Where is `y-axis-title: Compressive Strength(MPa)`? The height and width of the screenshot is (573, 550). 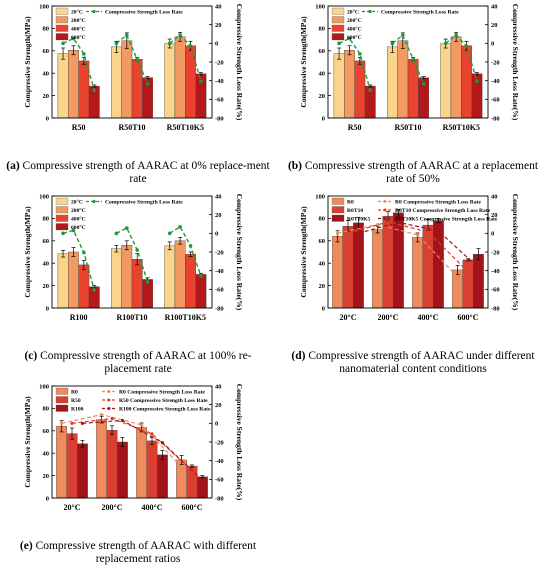 y-axis-title: Compressive Strength(MPa) is located at coordinates (303, 252).